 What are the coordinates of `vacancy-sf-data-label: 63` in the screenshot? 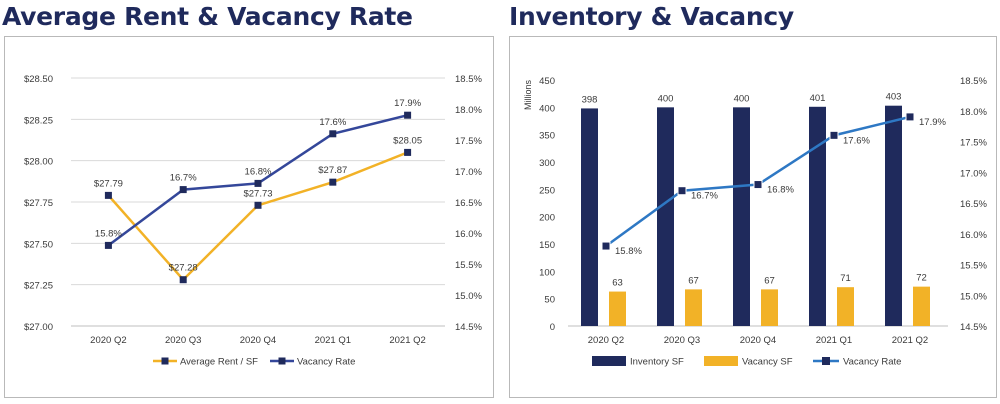 It's located at (617, 283).